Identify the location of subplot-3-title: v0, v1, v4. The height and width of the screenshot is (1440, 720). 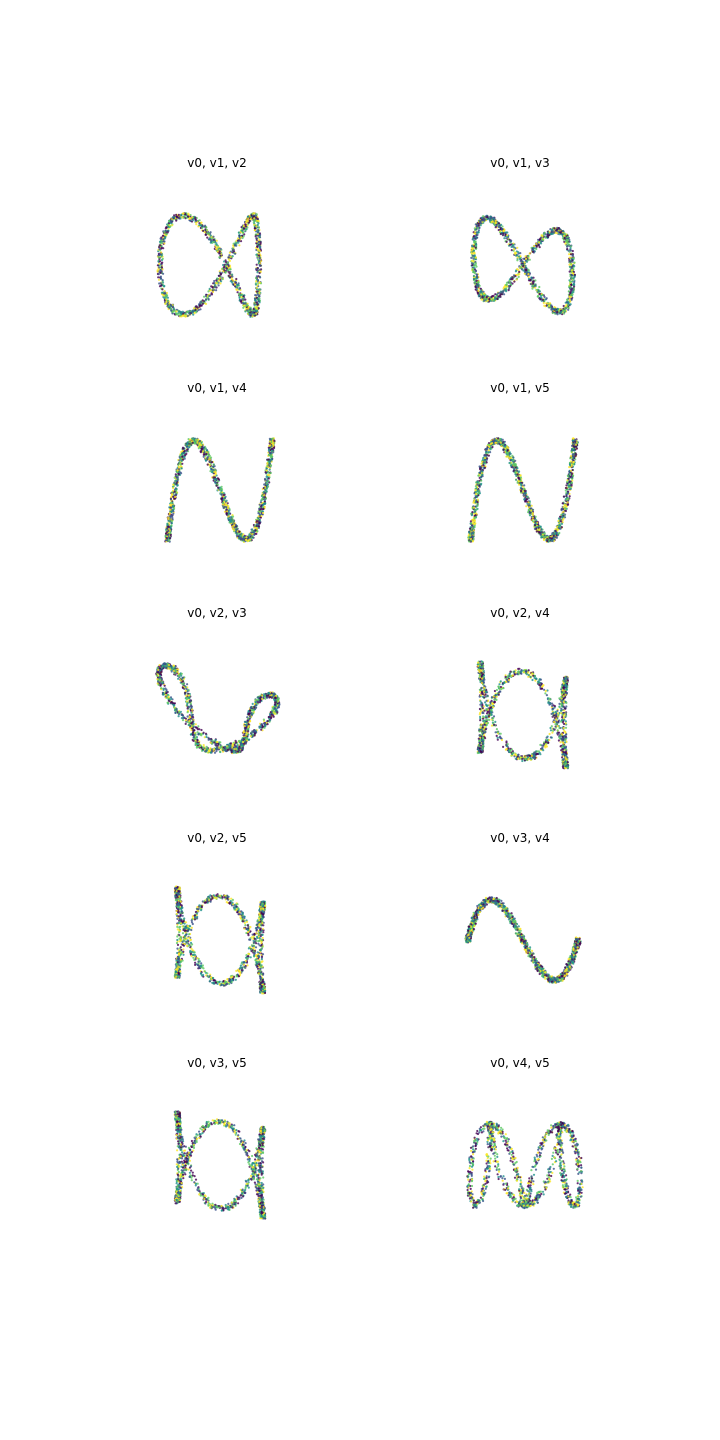
(216, 388).